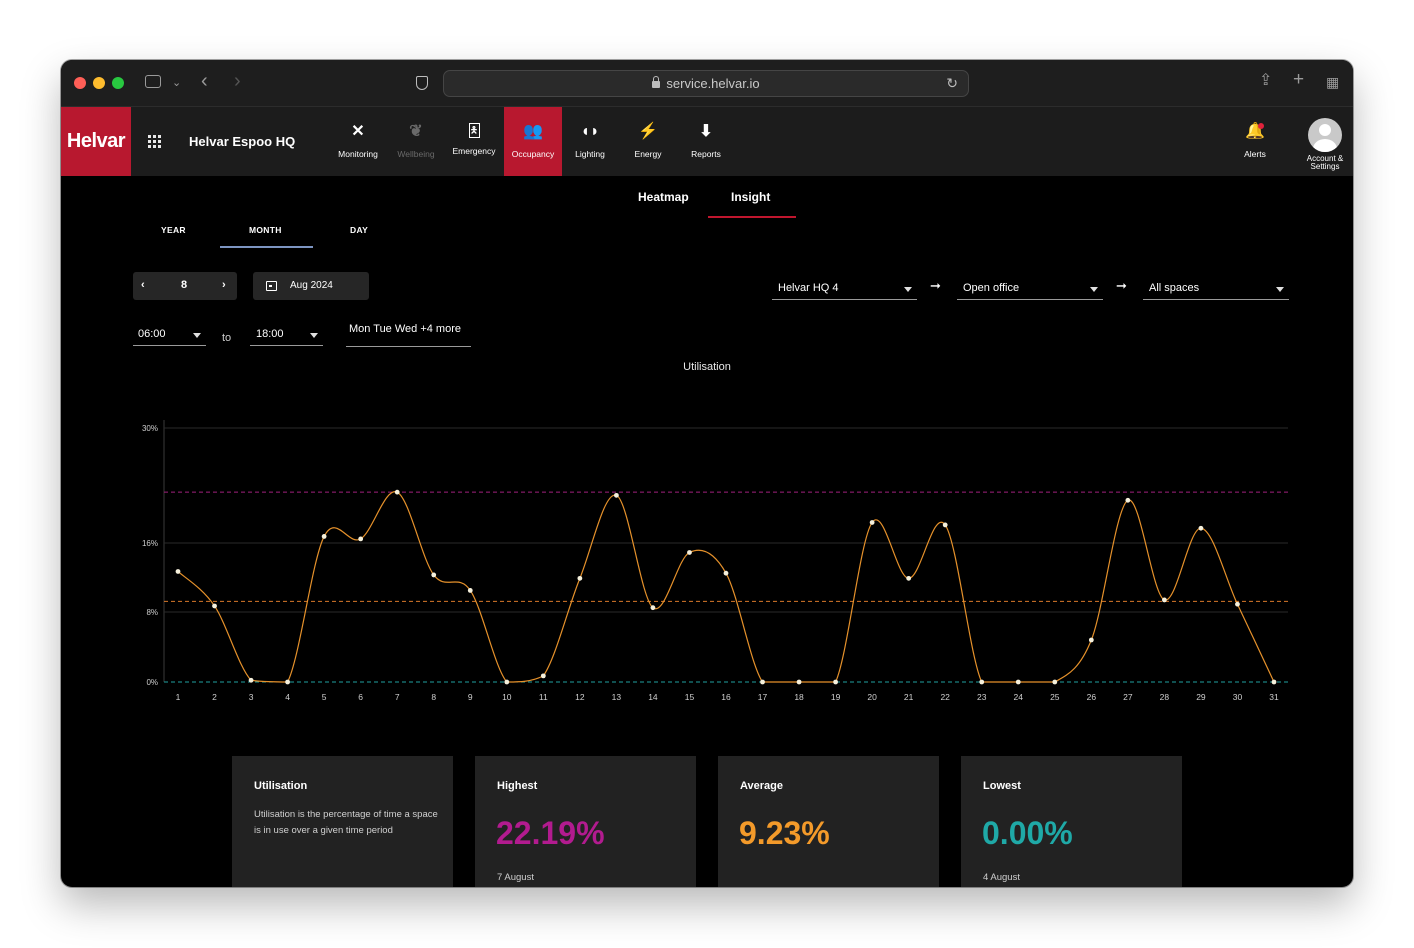  What do you see at coordinates (99, 83) in the screenshot?
I see `minimize-window-button` at bounding box center [99, 83].